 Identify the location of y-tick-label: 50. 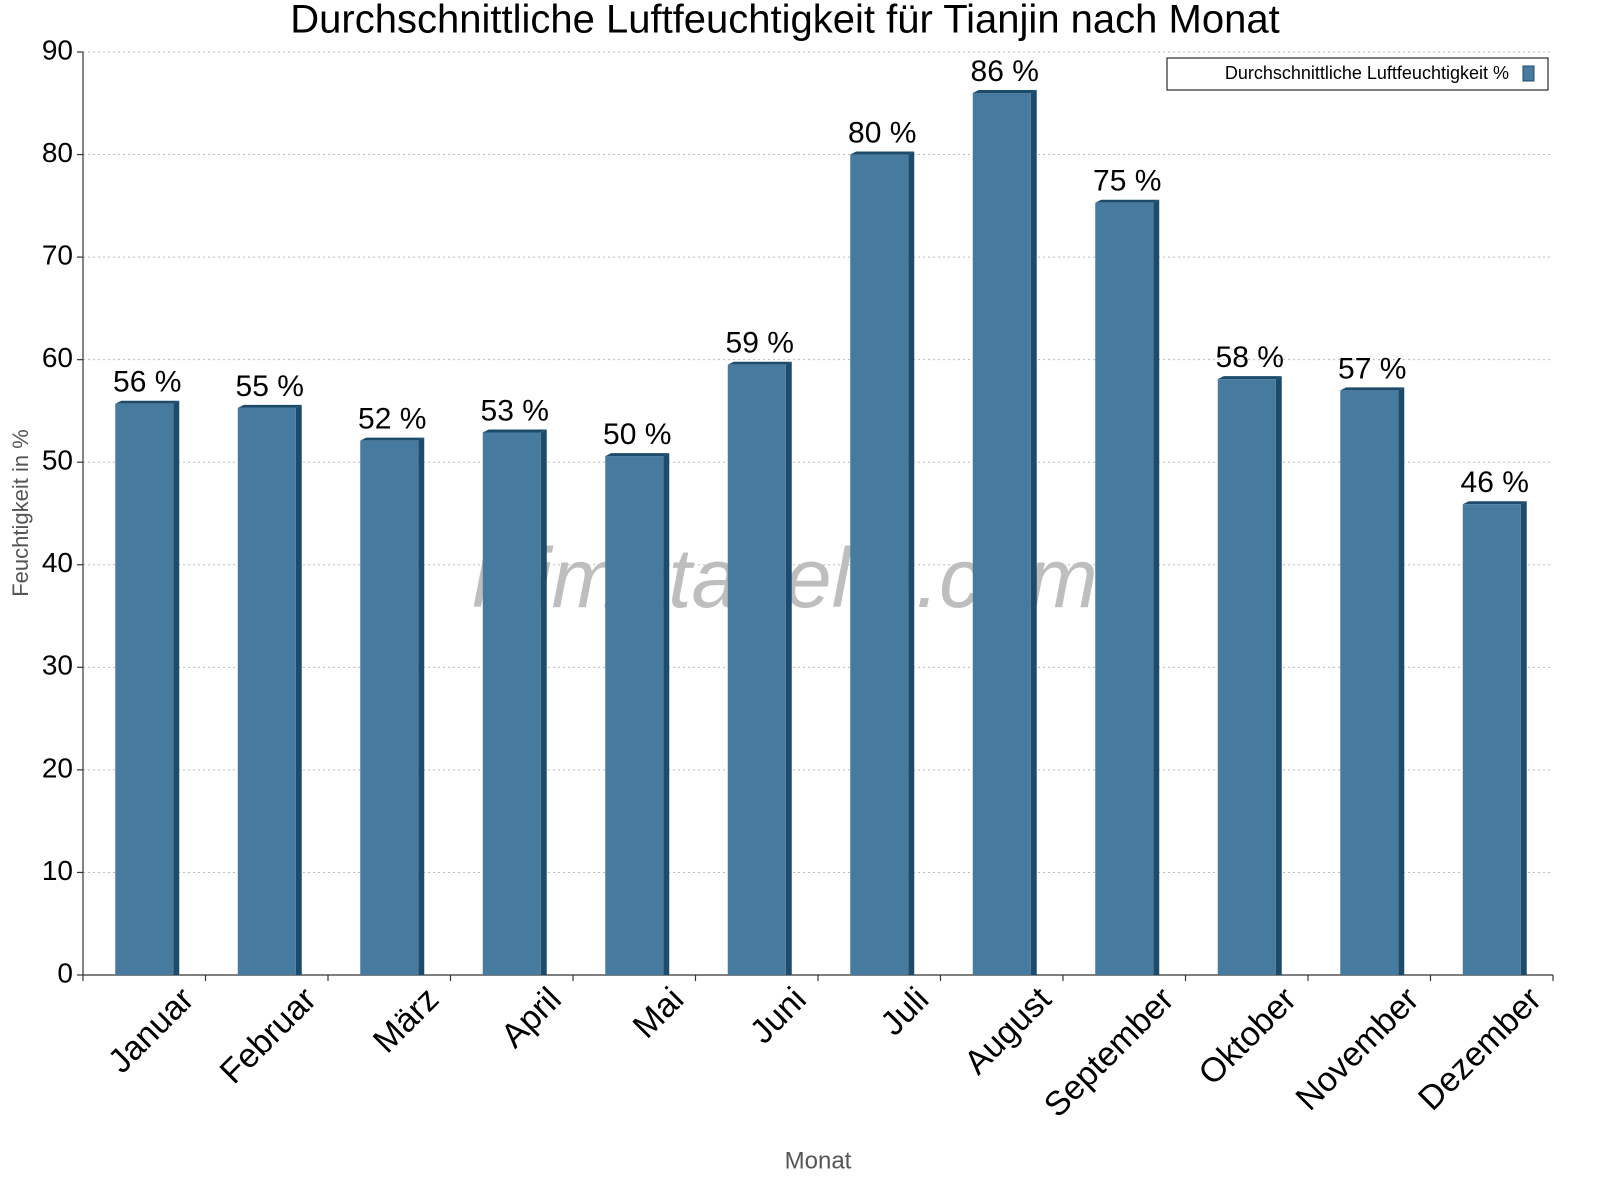
(57, 460).